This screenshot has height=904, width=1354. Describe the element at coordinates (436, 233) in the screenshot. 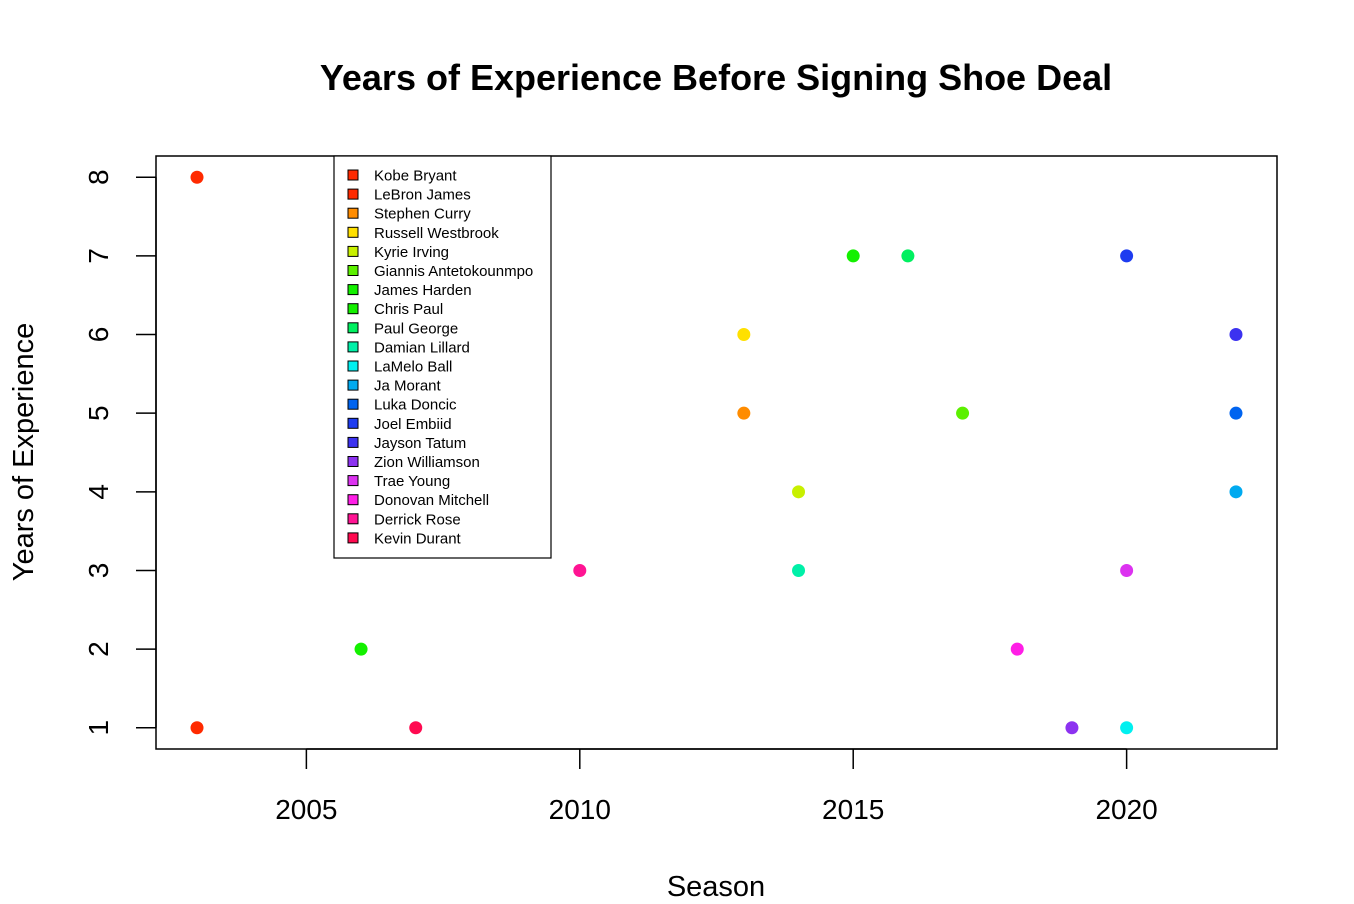

I see `legend-entry: Russell Westbrook` at that location.